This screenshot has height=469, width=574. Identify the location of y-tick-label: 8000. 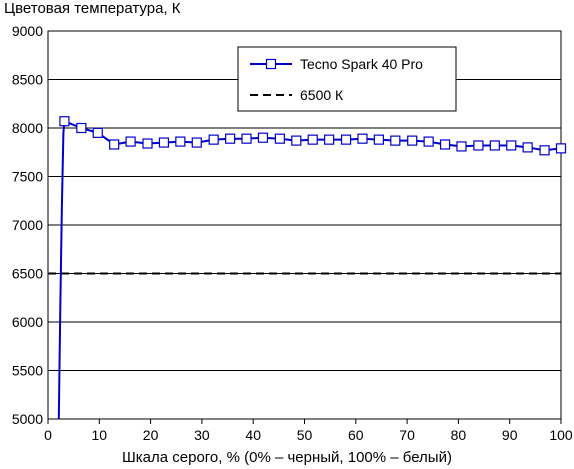
(27, 128).